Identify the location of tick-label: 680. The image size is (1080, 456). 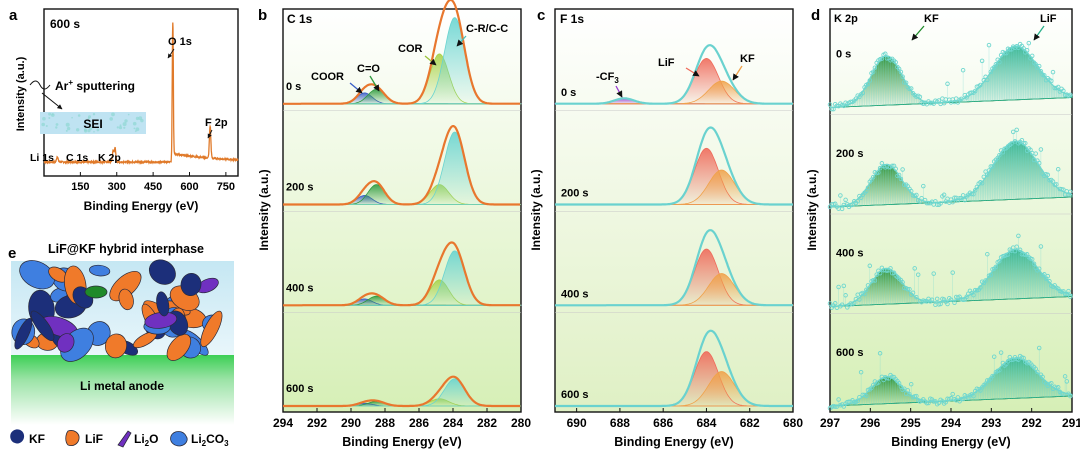
(793, 423).